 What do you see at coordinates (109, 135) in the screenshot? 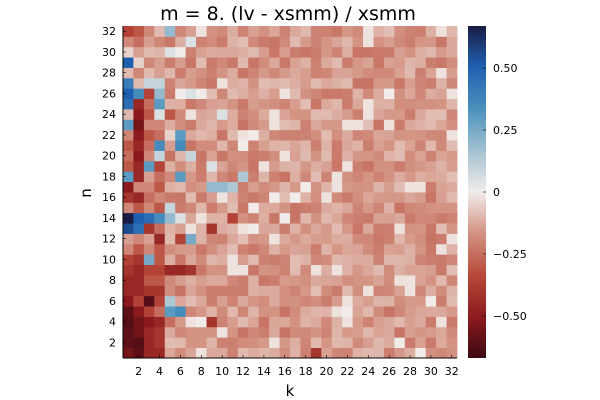
I see `y-tick-label: 22` at bounding box center [109, 135].